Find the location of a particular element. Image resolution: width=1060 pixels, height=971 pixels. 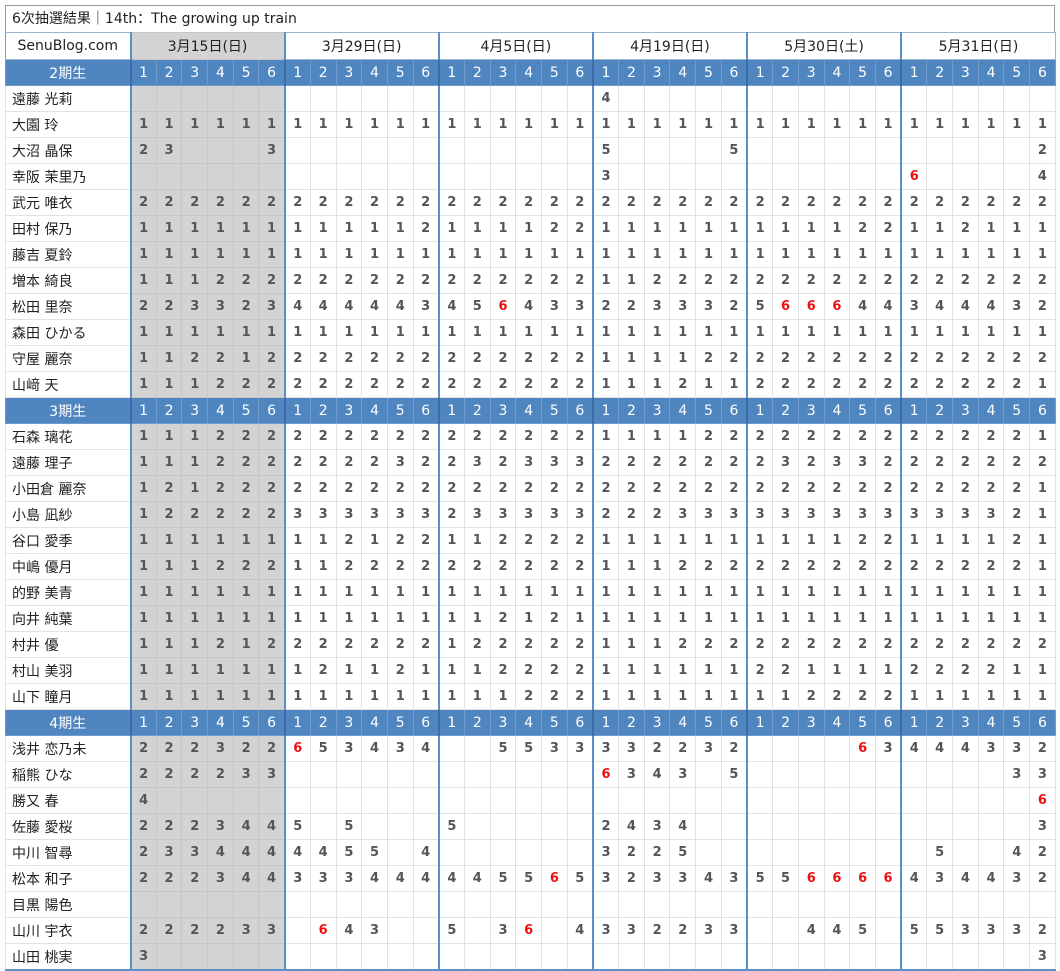

member-name: 松本 和子 is located at coordinates (68, 878).